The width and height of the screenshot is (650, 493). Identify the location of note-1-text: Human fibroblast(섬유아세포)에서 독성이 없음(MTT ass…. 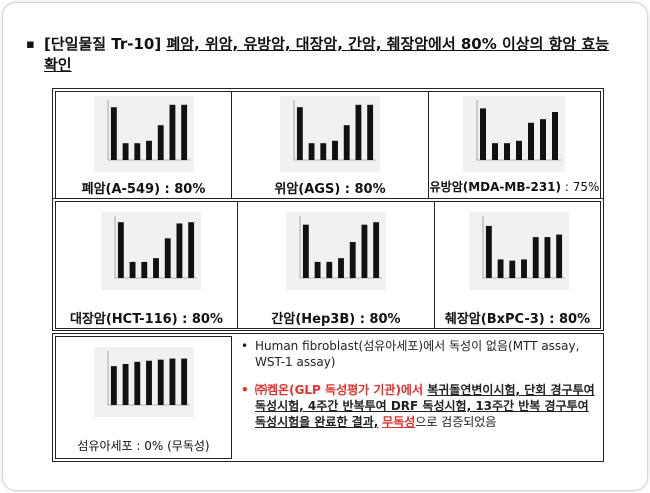
(417, 354).